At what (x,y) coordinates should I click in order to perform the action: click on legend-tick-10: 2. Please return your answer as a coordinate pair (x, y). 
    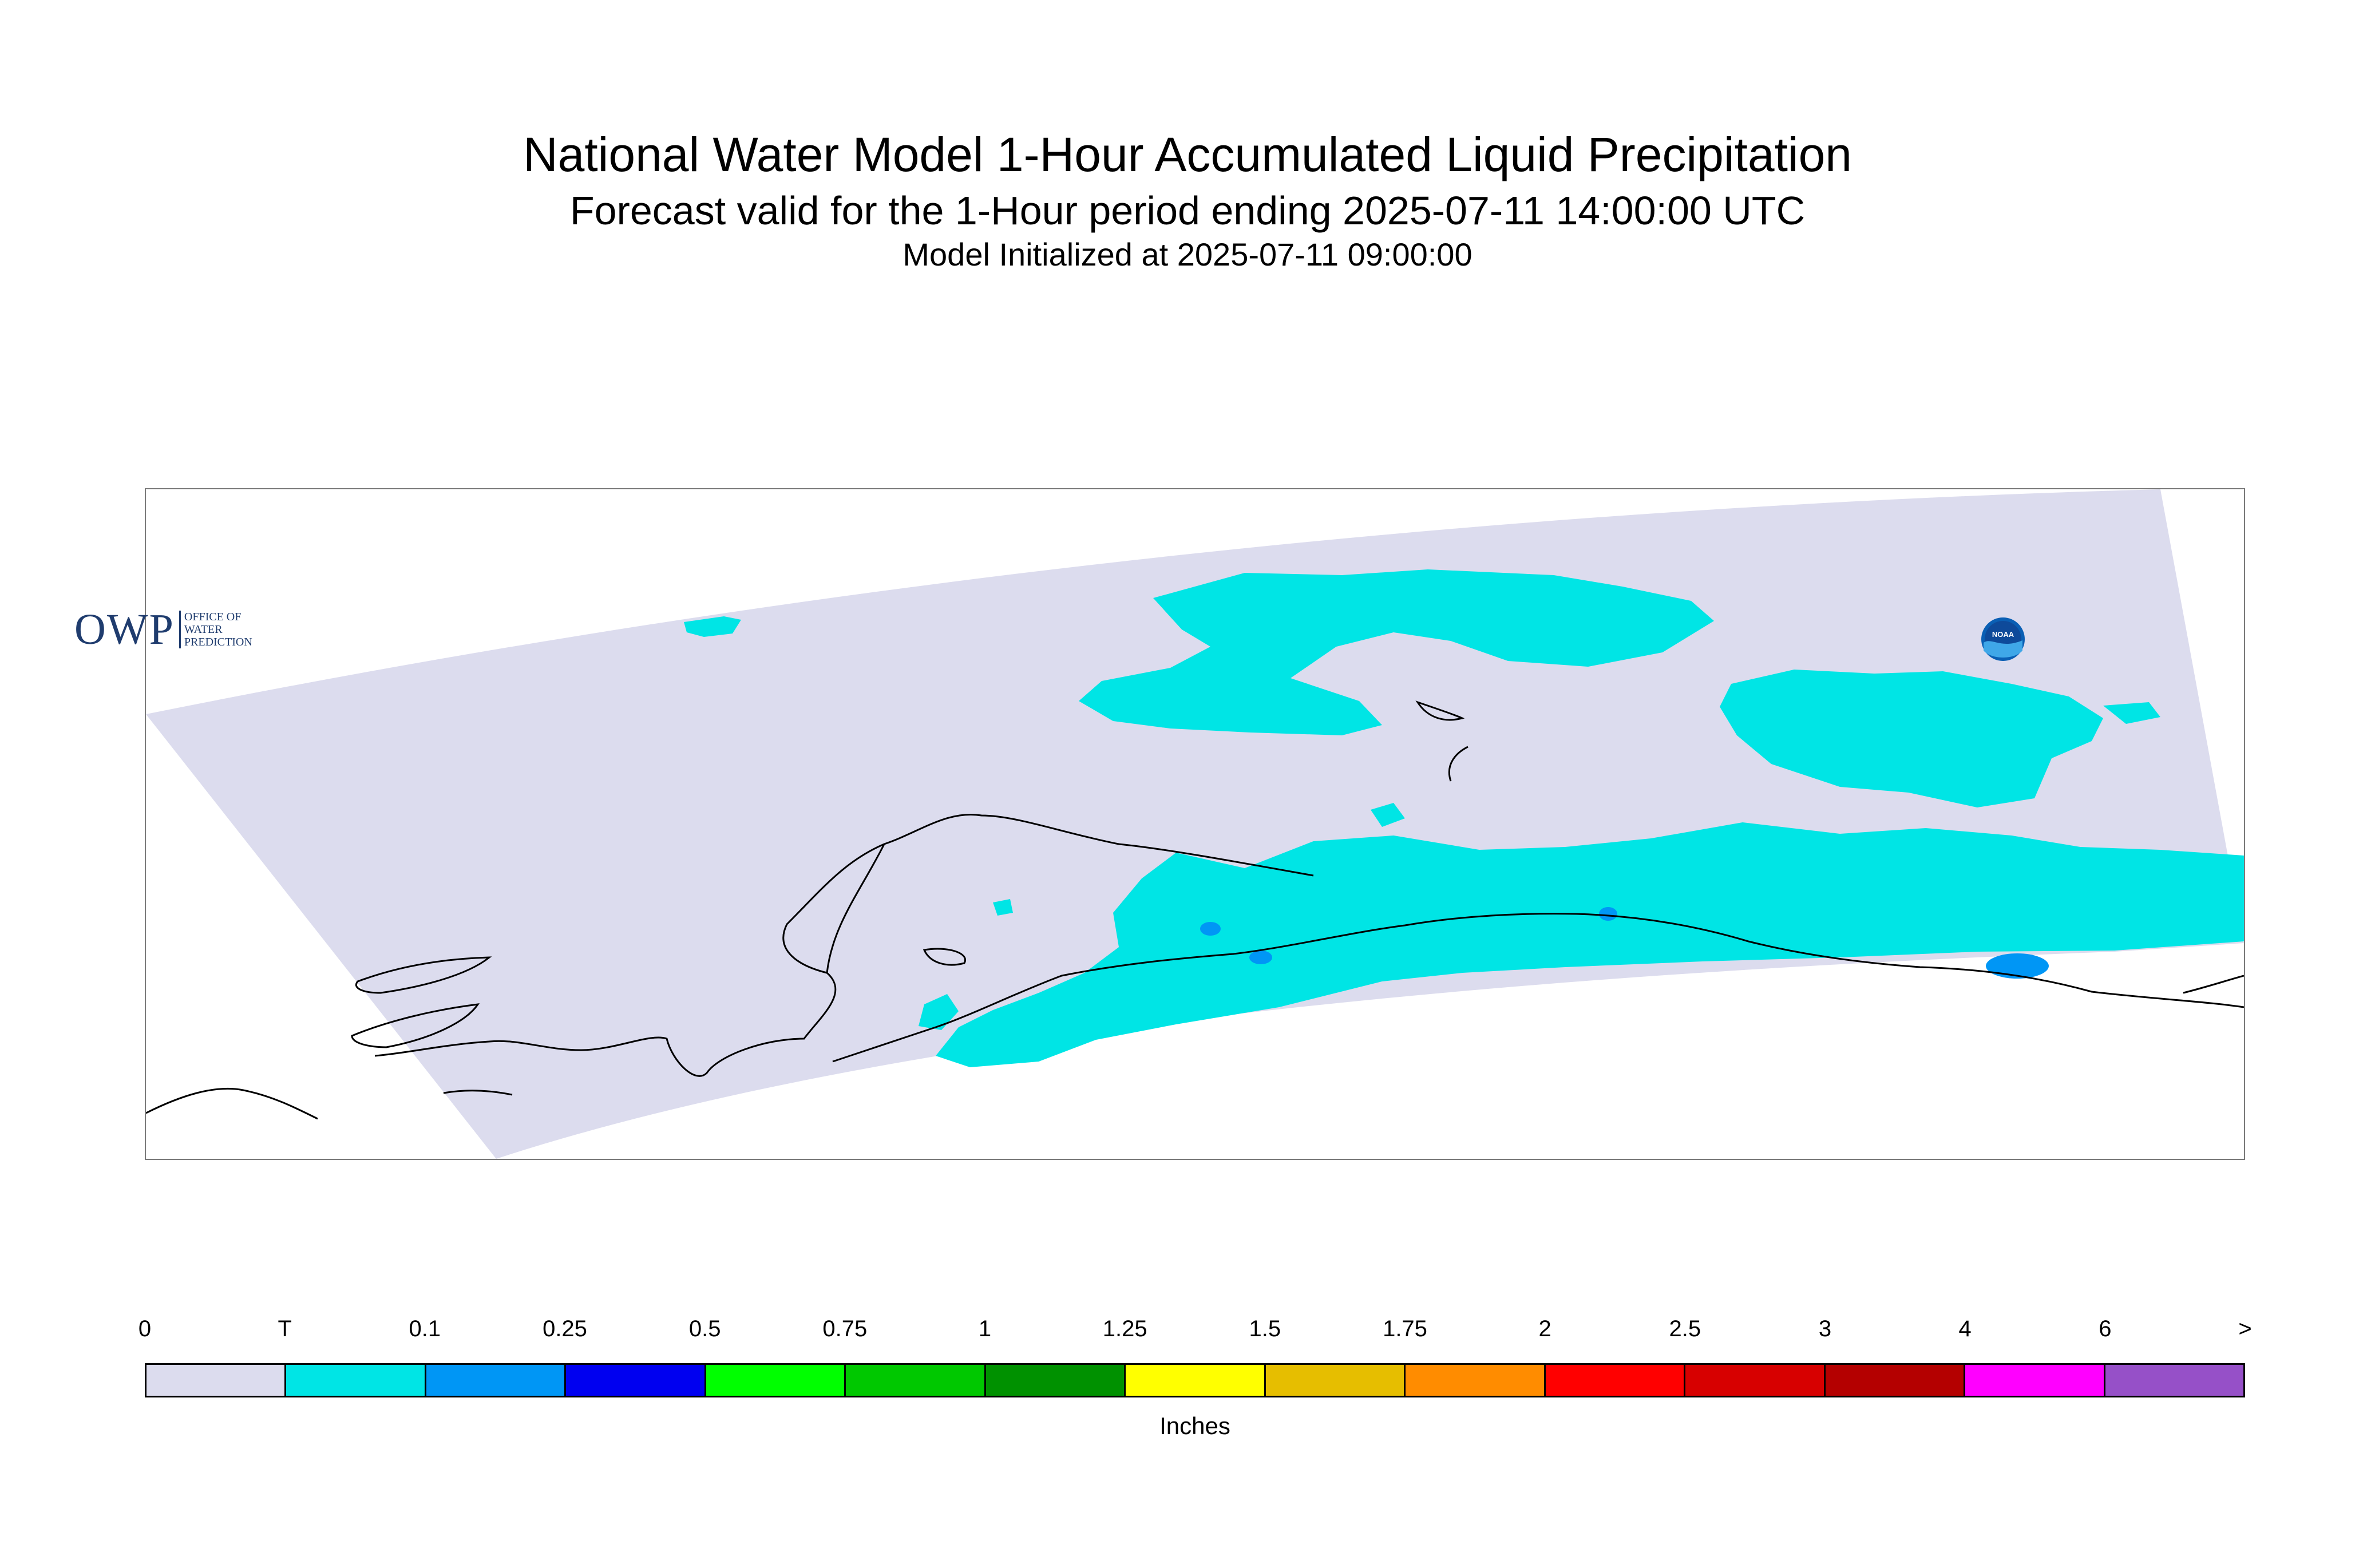
    Looking at the image, I should click on (1544, 1328).